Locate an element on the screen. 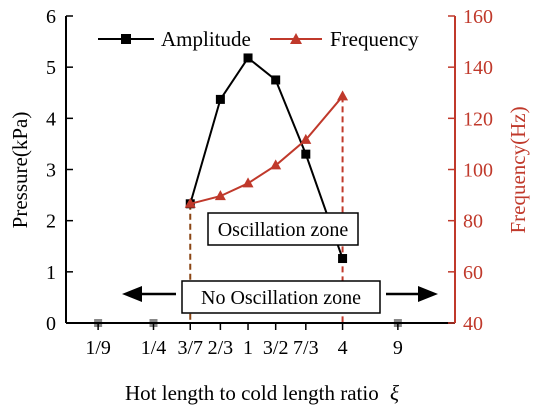 Image resolution: width=550 pixels, height=416 pixels. y-tick-label: 4 is located at coordinates (51, 119).